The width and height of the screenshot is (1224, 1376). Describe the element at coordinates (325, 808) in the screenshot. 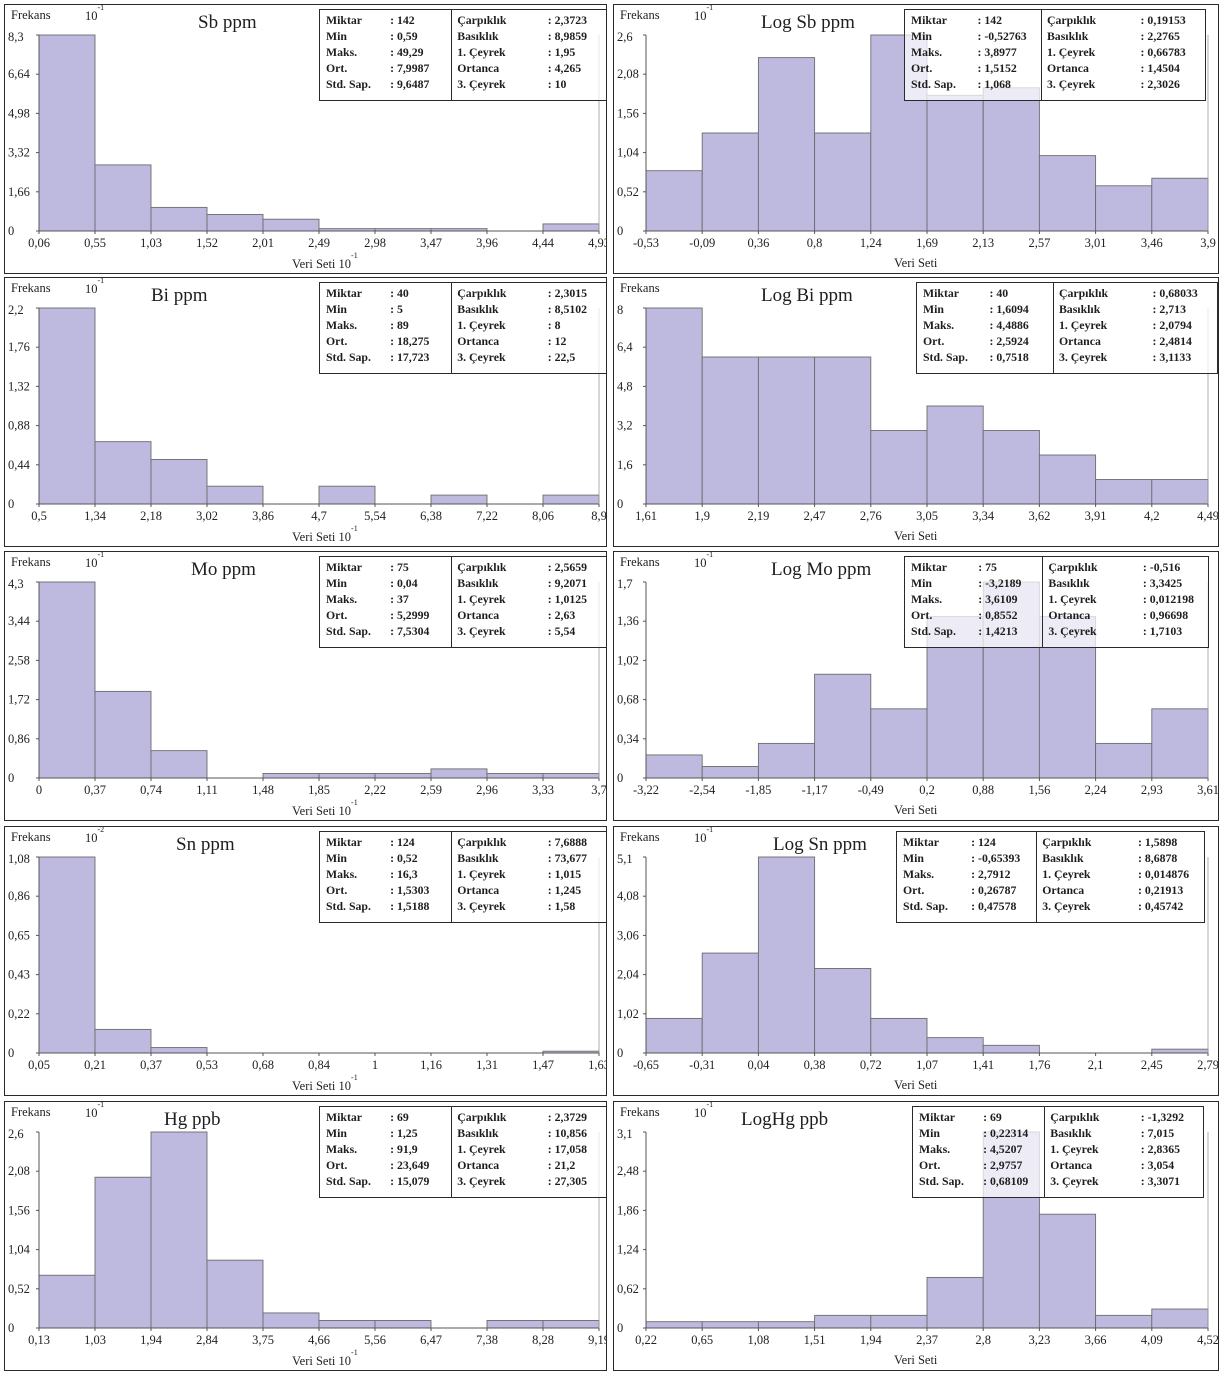

I see `x-axis-label: Veri Seti 10-1` at that location.